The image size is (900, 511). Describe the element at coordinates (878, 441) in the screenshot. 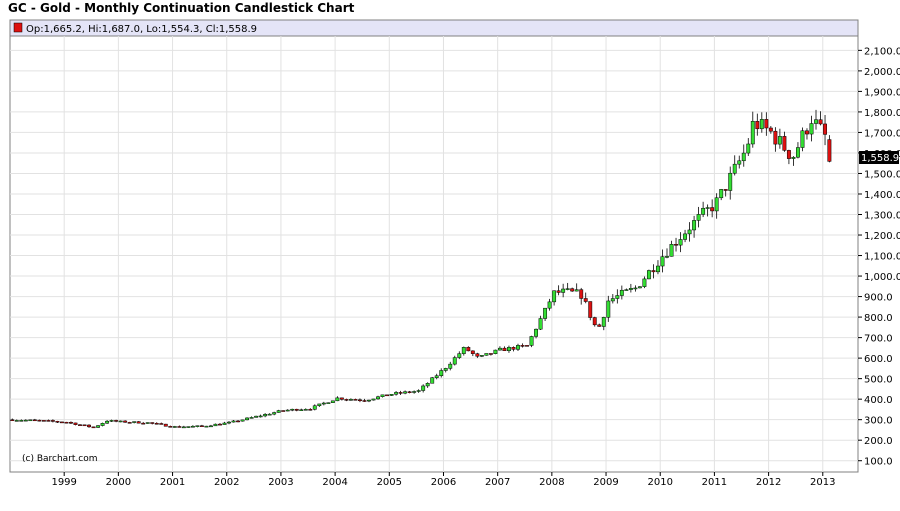

I see `y-tick-label: 200.0` at that location.